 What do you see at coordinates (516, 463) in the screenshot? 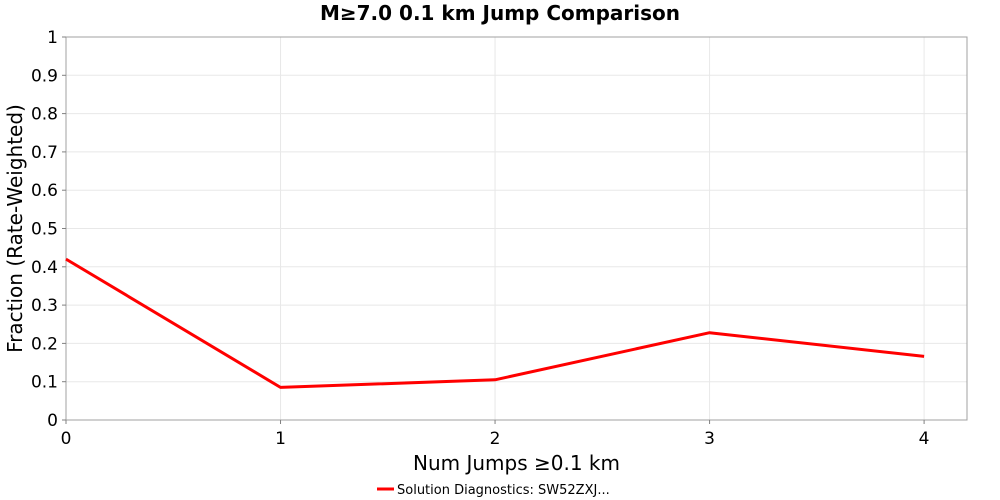
I see `x-axis-label: Num Jumps ≥0.1 km` at bounding box center [516, 463].